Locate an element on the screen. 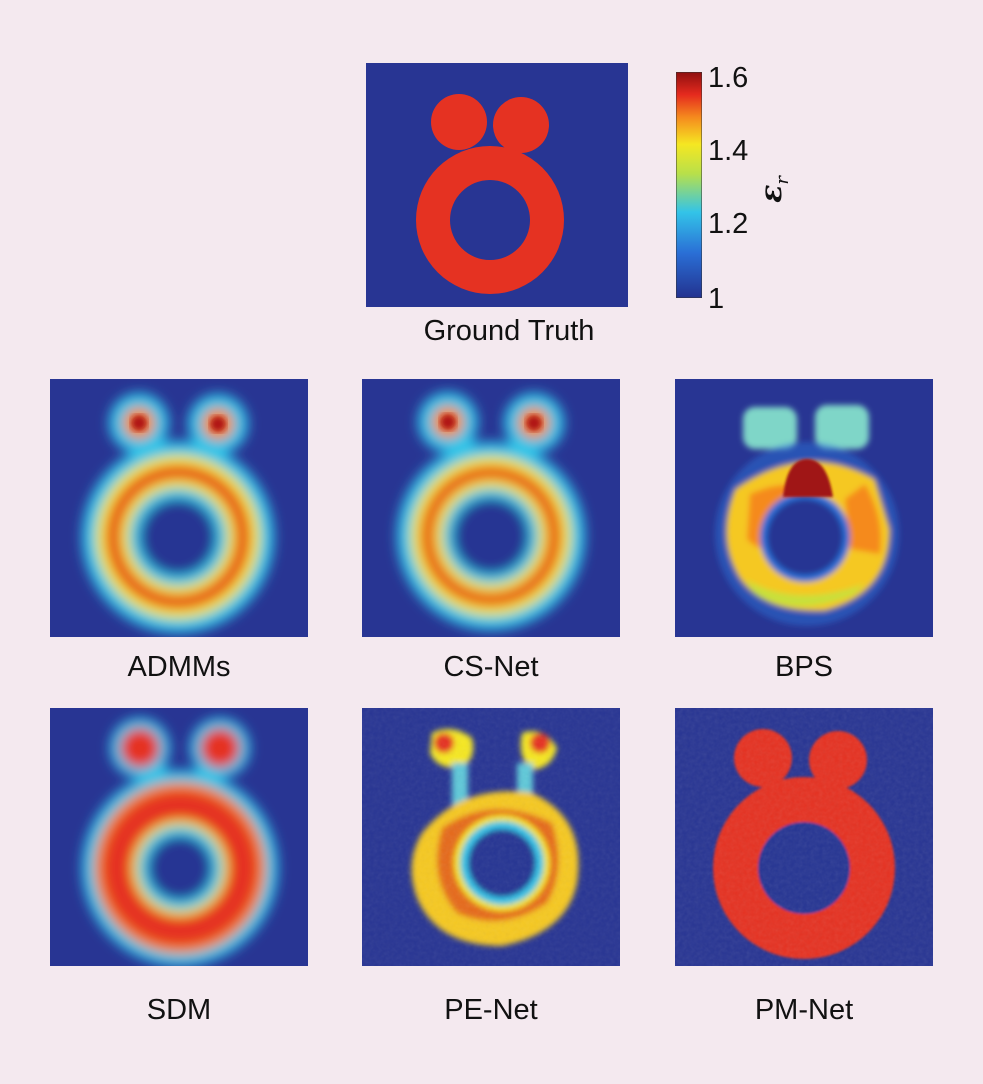 Image resolution: width=983 pixels, height=1084 pixels. caption-pe-net: PE-Net is located at coordinates (491, 1010).